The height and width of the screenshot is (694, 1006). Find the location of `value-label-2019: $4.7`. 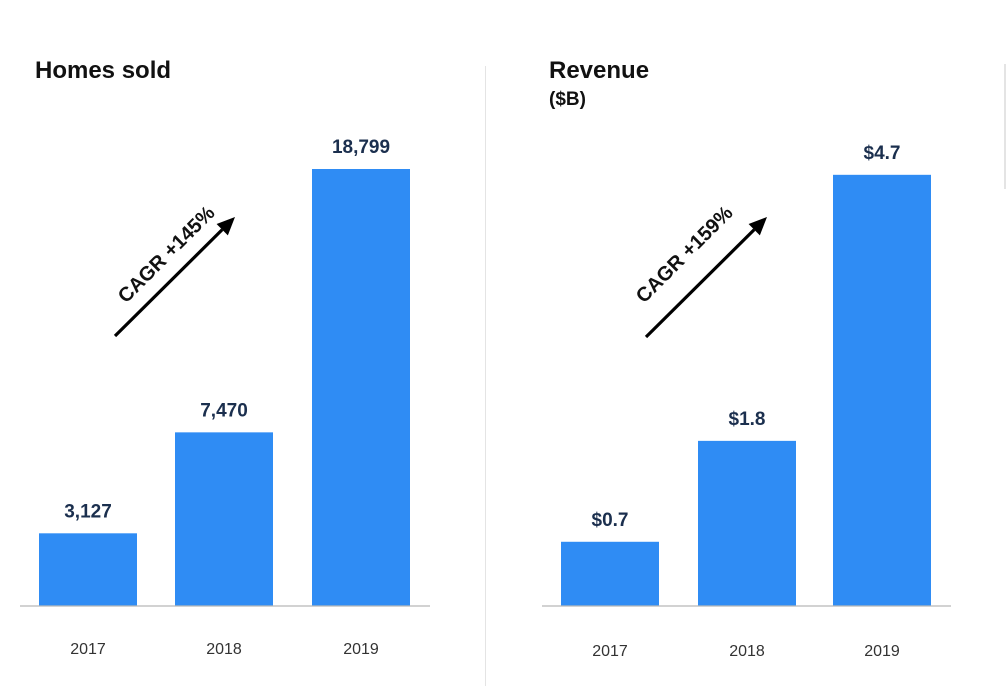

value-label-2019: $4.7 is located at coordinates (882, 153).